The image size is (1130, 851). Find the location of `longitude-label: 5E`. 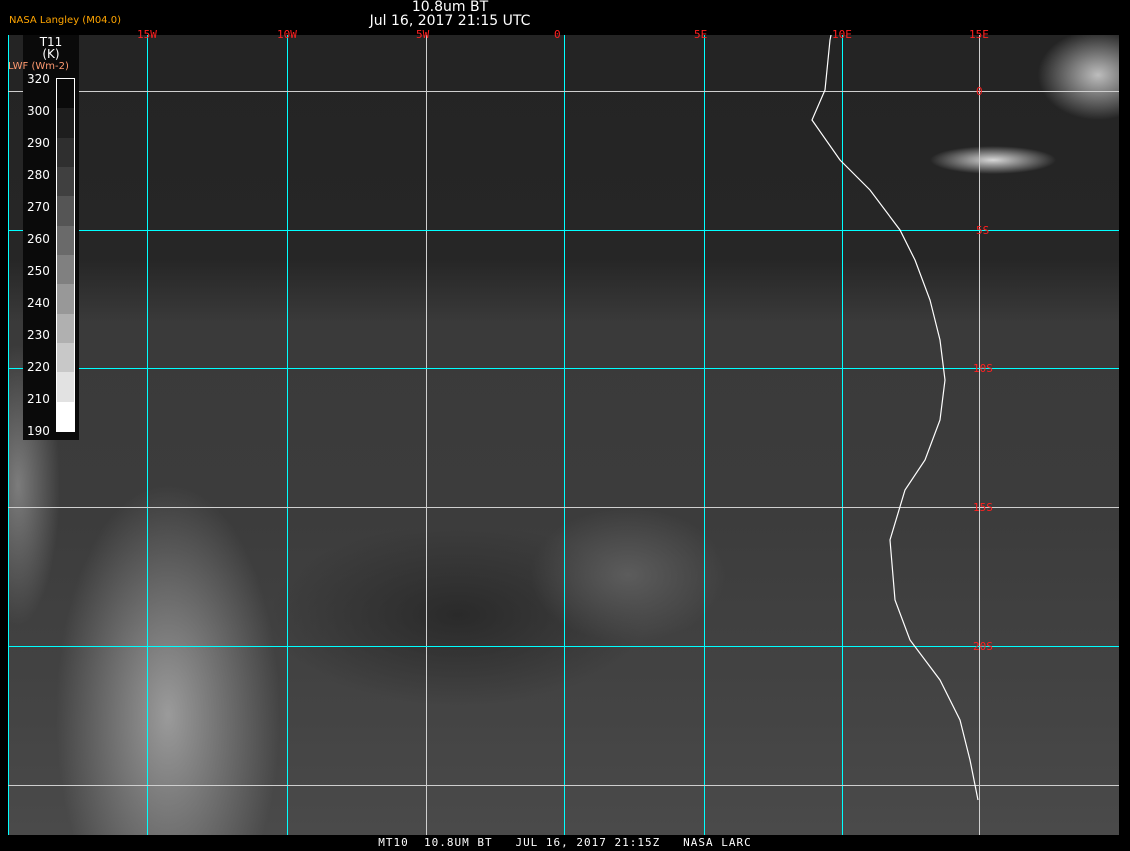

longitude-label: 5E is located at coordinates (701, 34).